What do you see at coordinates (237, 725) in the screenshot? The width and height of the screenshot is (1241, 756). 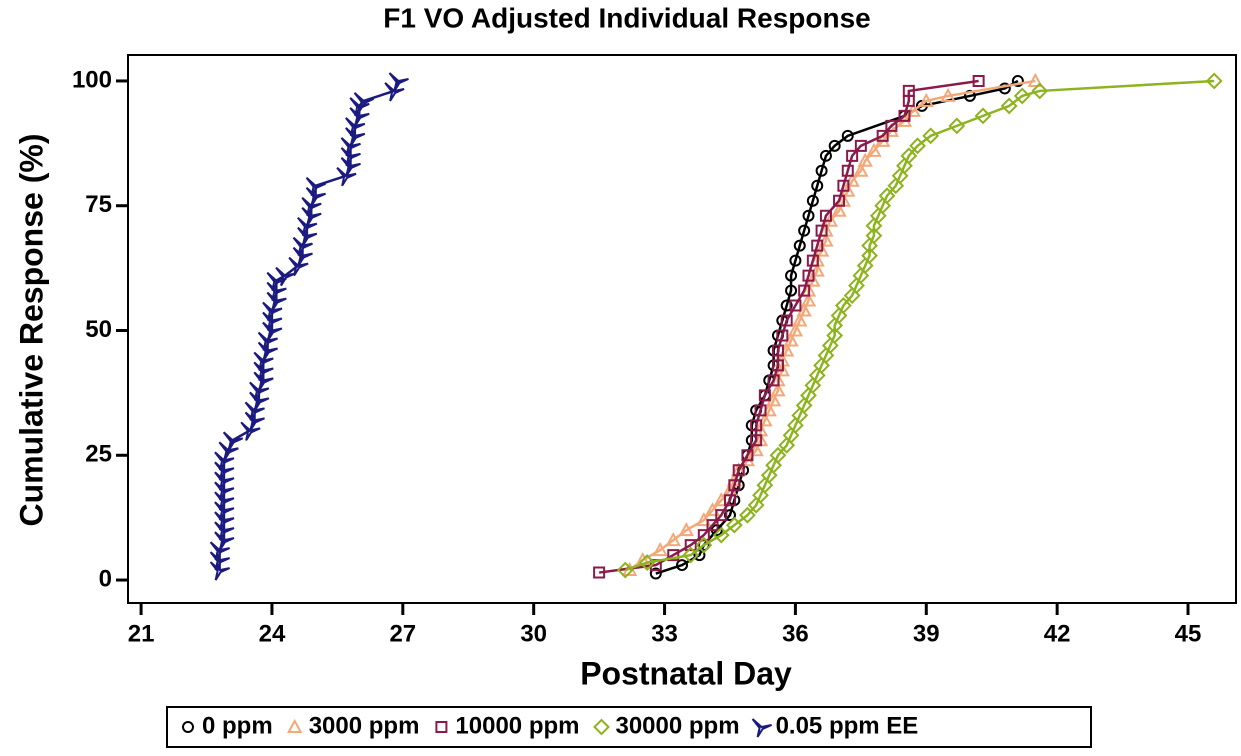 I see `legend-label: 0 ppm` at bounding box center [237, 725].